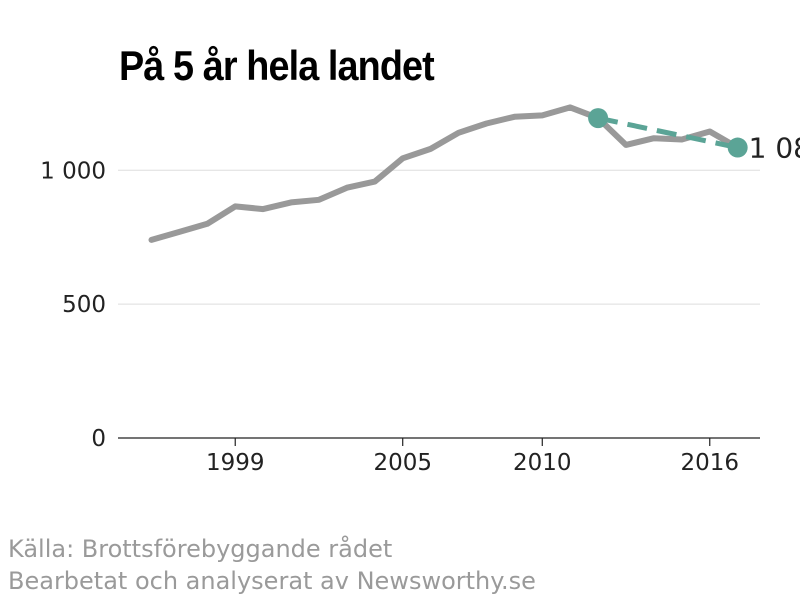 Image resolution: width=800 pixels, height=600 pixels. What do you see at coordinates (402, 463) in the screenshot?
I see `x-tick-label: 2005` at bounding box center [402, 463].